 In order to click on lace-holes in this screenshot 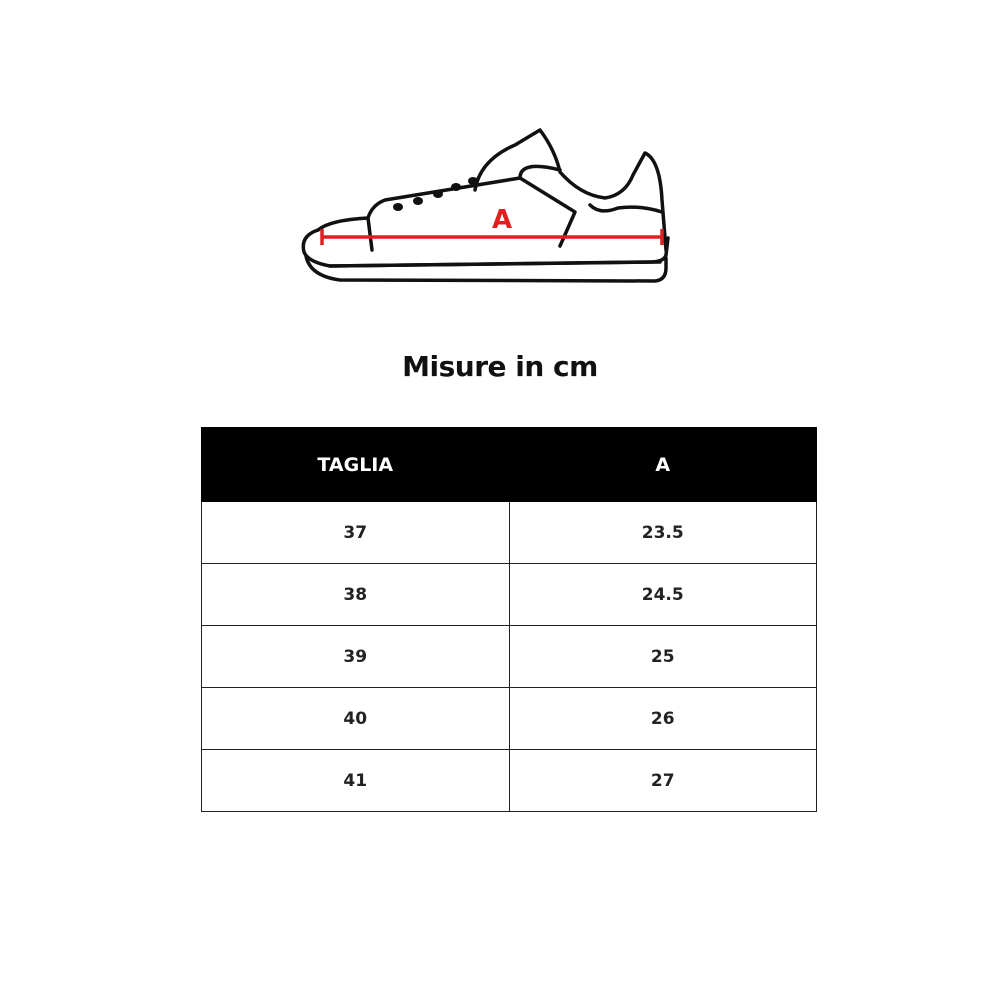, I will do `click(435, 194)`.